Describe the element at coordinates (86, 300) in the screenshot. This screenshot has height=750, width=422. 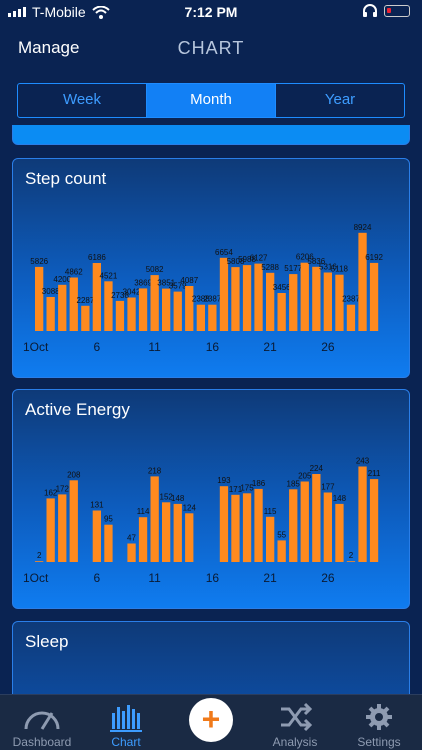
I see `step-count-data-label: 2287` at that location.